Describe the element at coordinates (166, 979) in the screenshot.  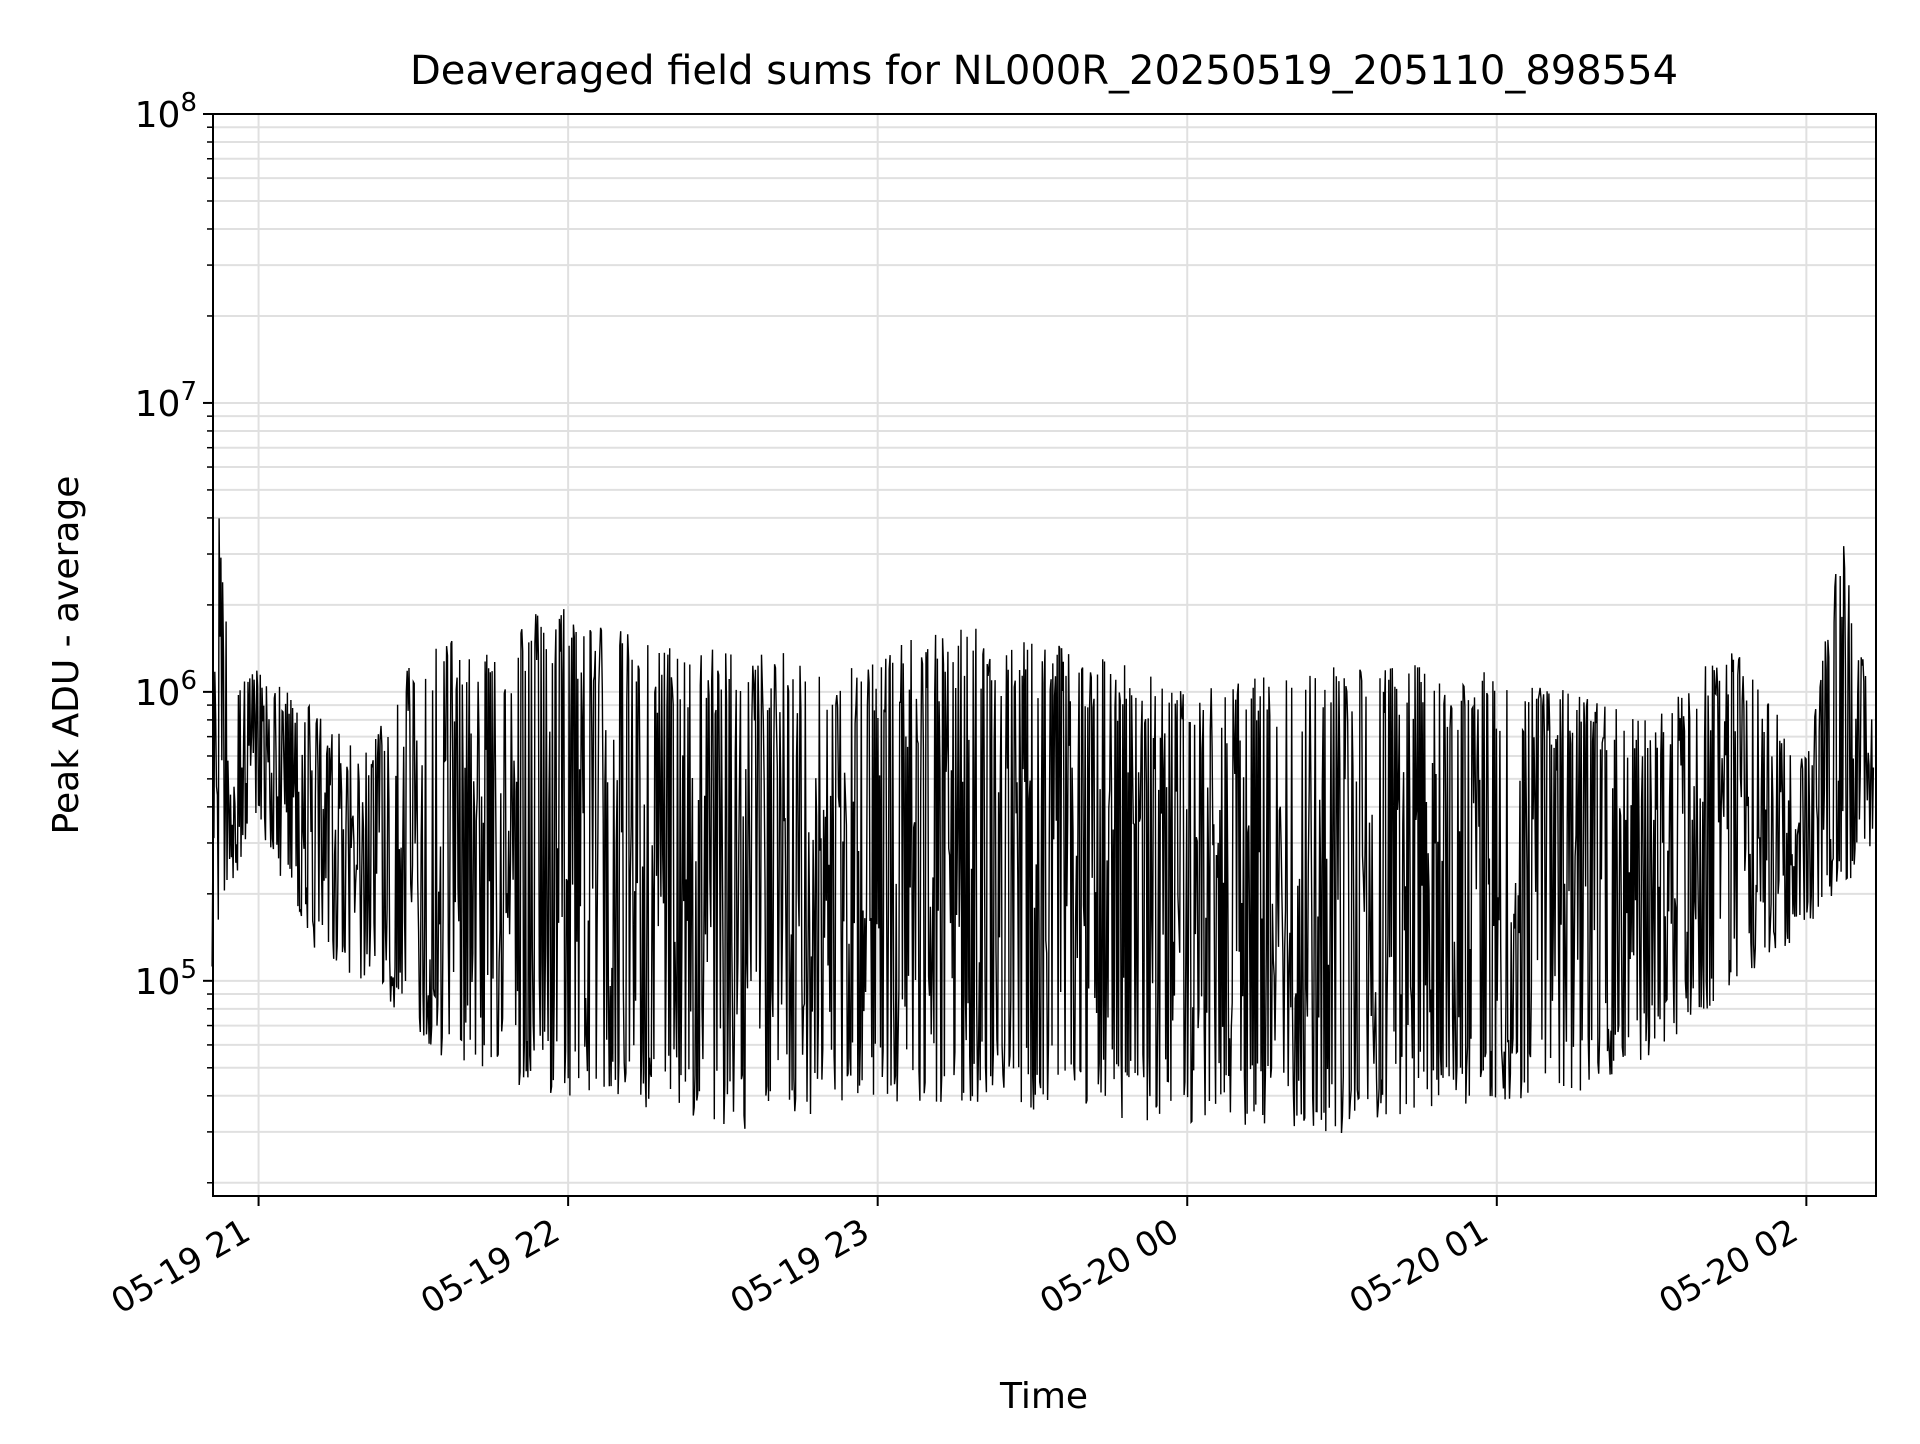
I see `y-tick-label: 10⁵` at that location.